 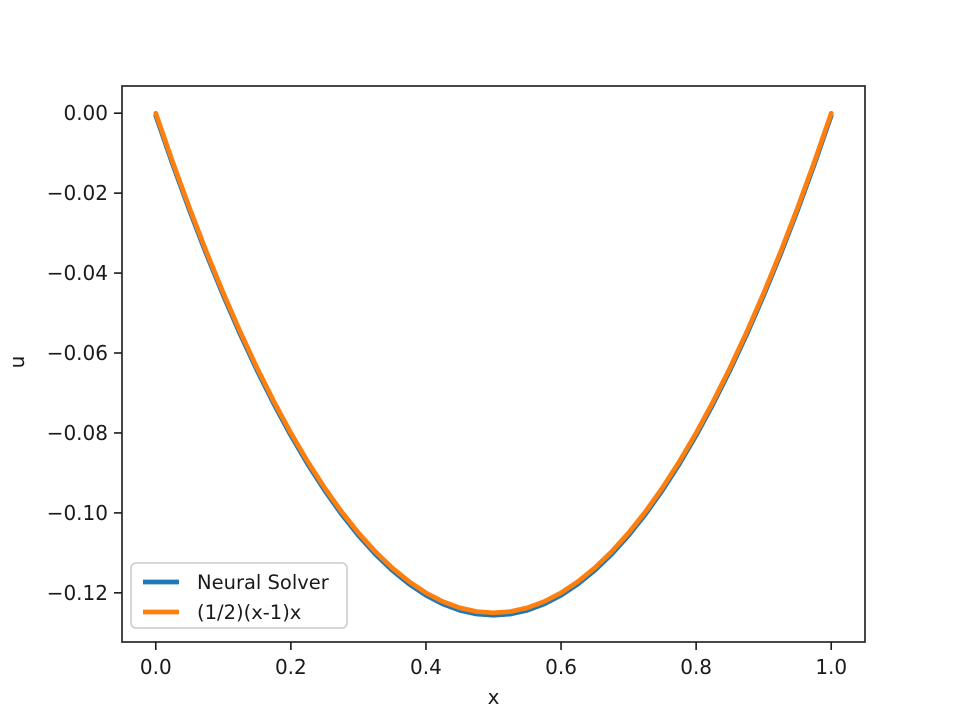 I want to click on y-tick-label: −0.04, so click(x=77, y=273).